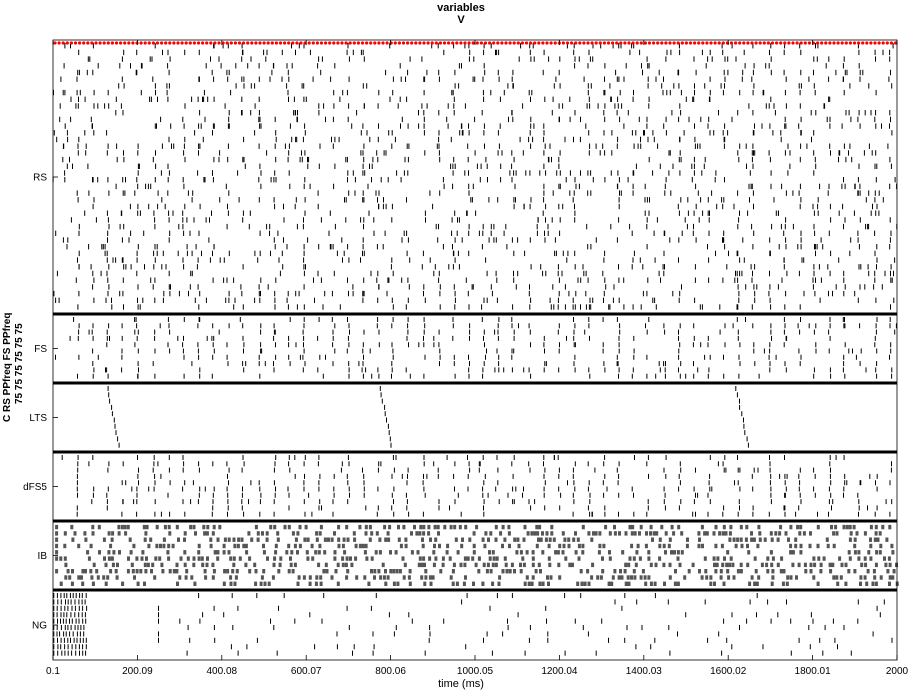 The width and height of the screenshot is (922, 691). Describe the element at coordinates (476, 348) in the screenshot. I see `population-fs-spikes` at that location.